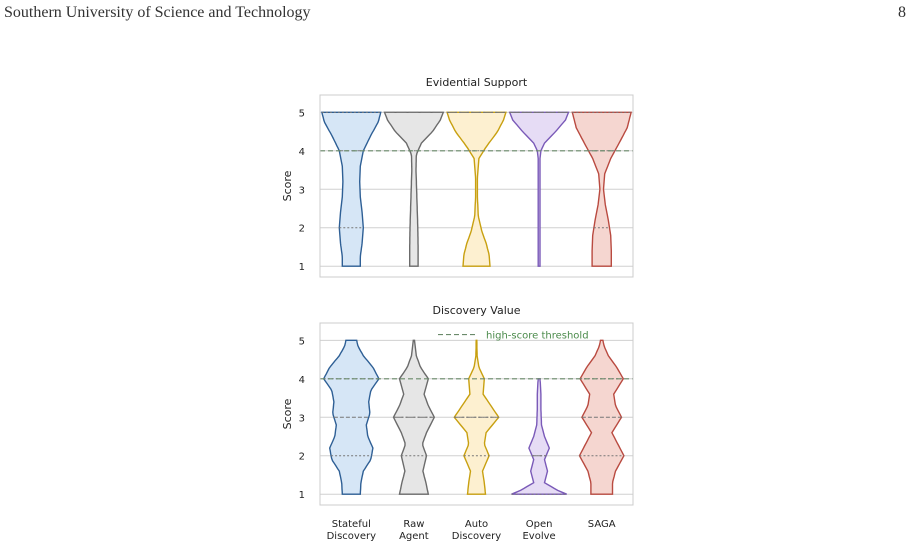  Describe the element at coordinates (351, 530) in the screenshot. I see `x-tick-label: Stateful Discovery` at that location.